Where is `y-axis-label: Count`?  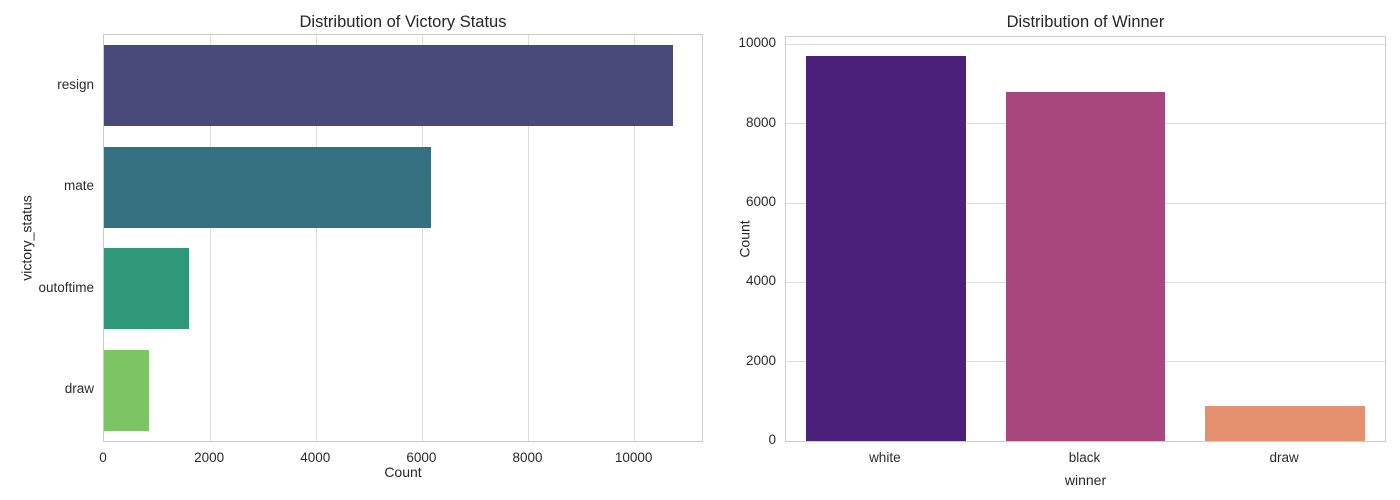
y-axis-label: Count is located at coordinates (744, 239).